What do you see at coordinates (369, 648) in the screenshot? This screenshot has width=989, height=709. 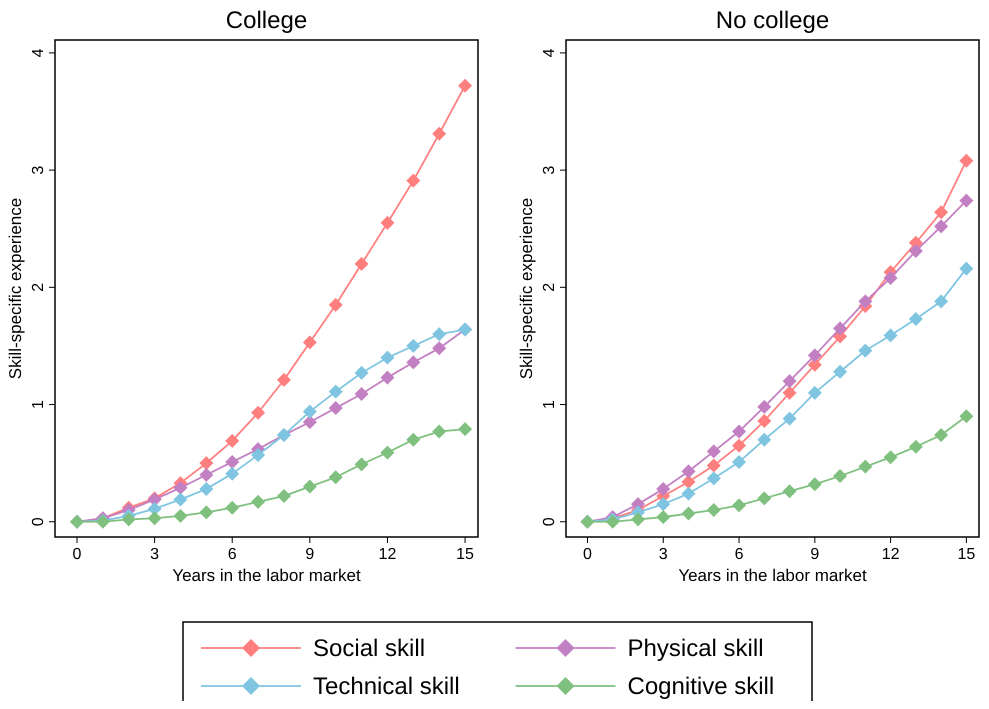 I see `legend-label: Social skill` at bounding box center [369, 648].